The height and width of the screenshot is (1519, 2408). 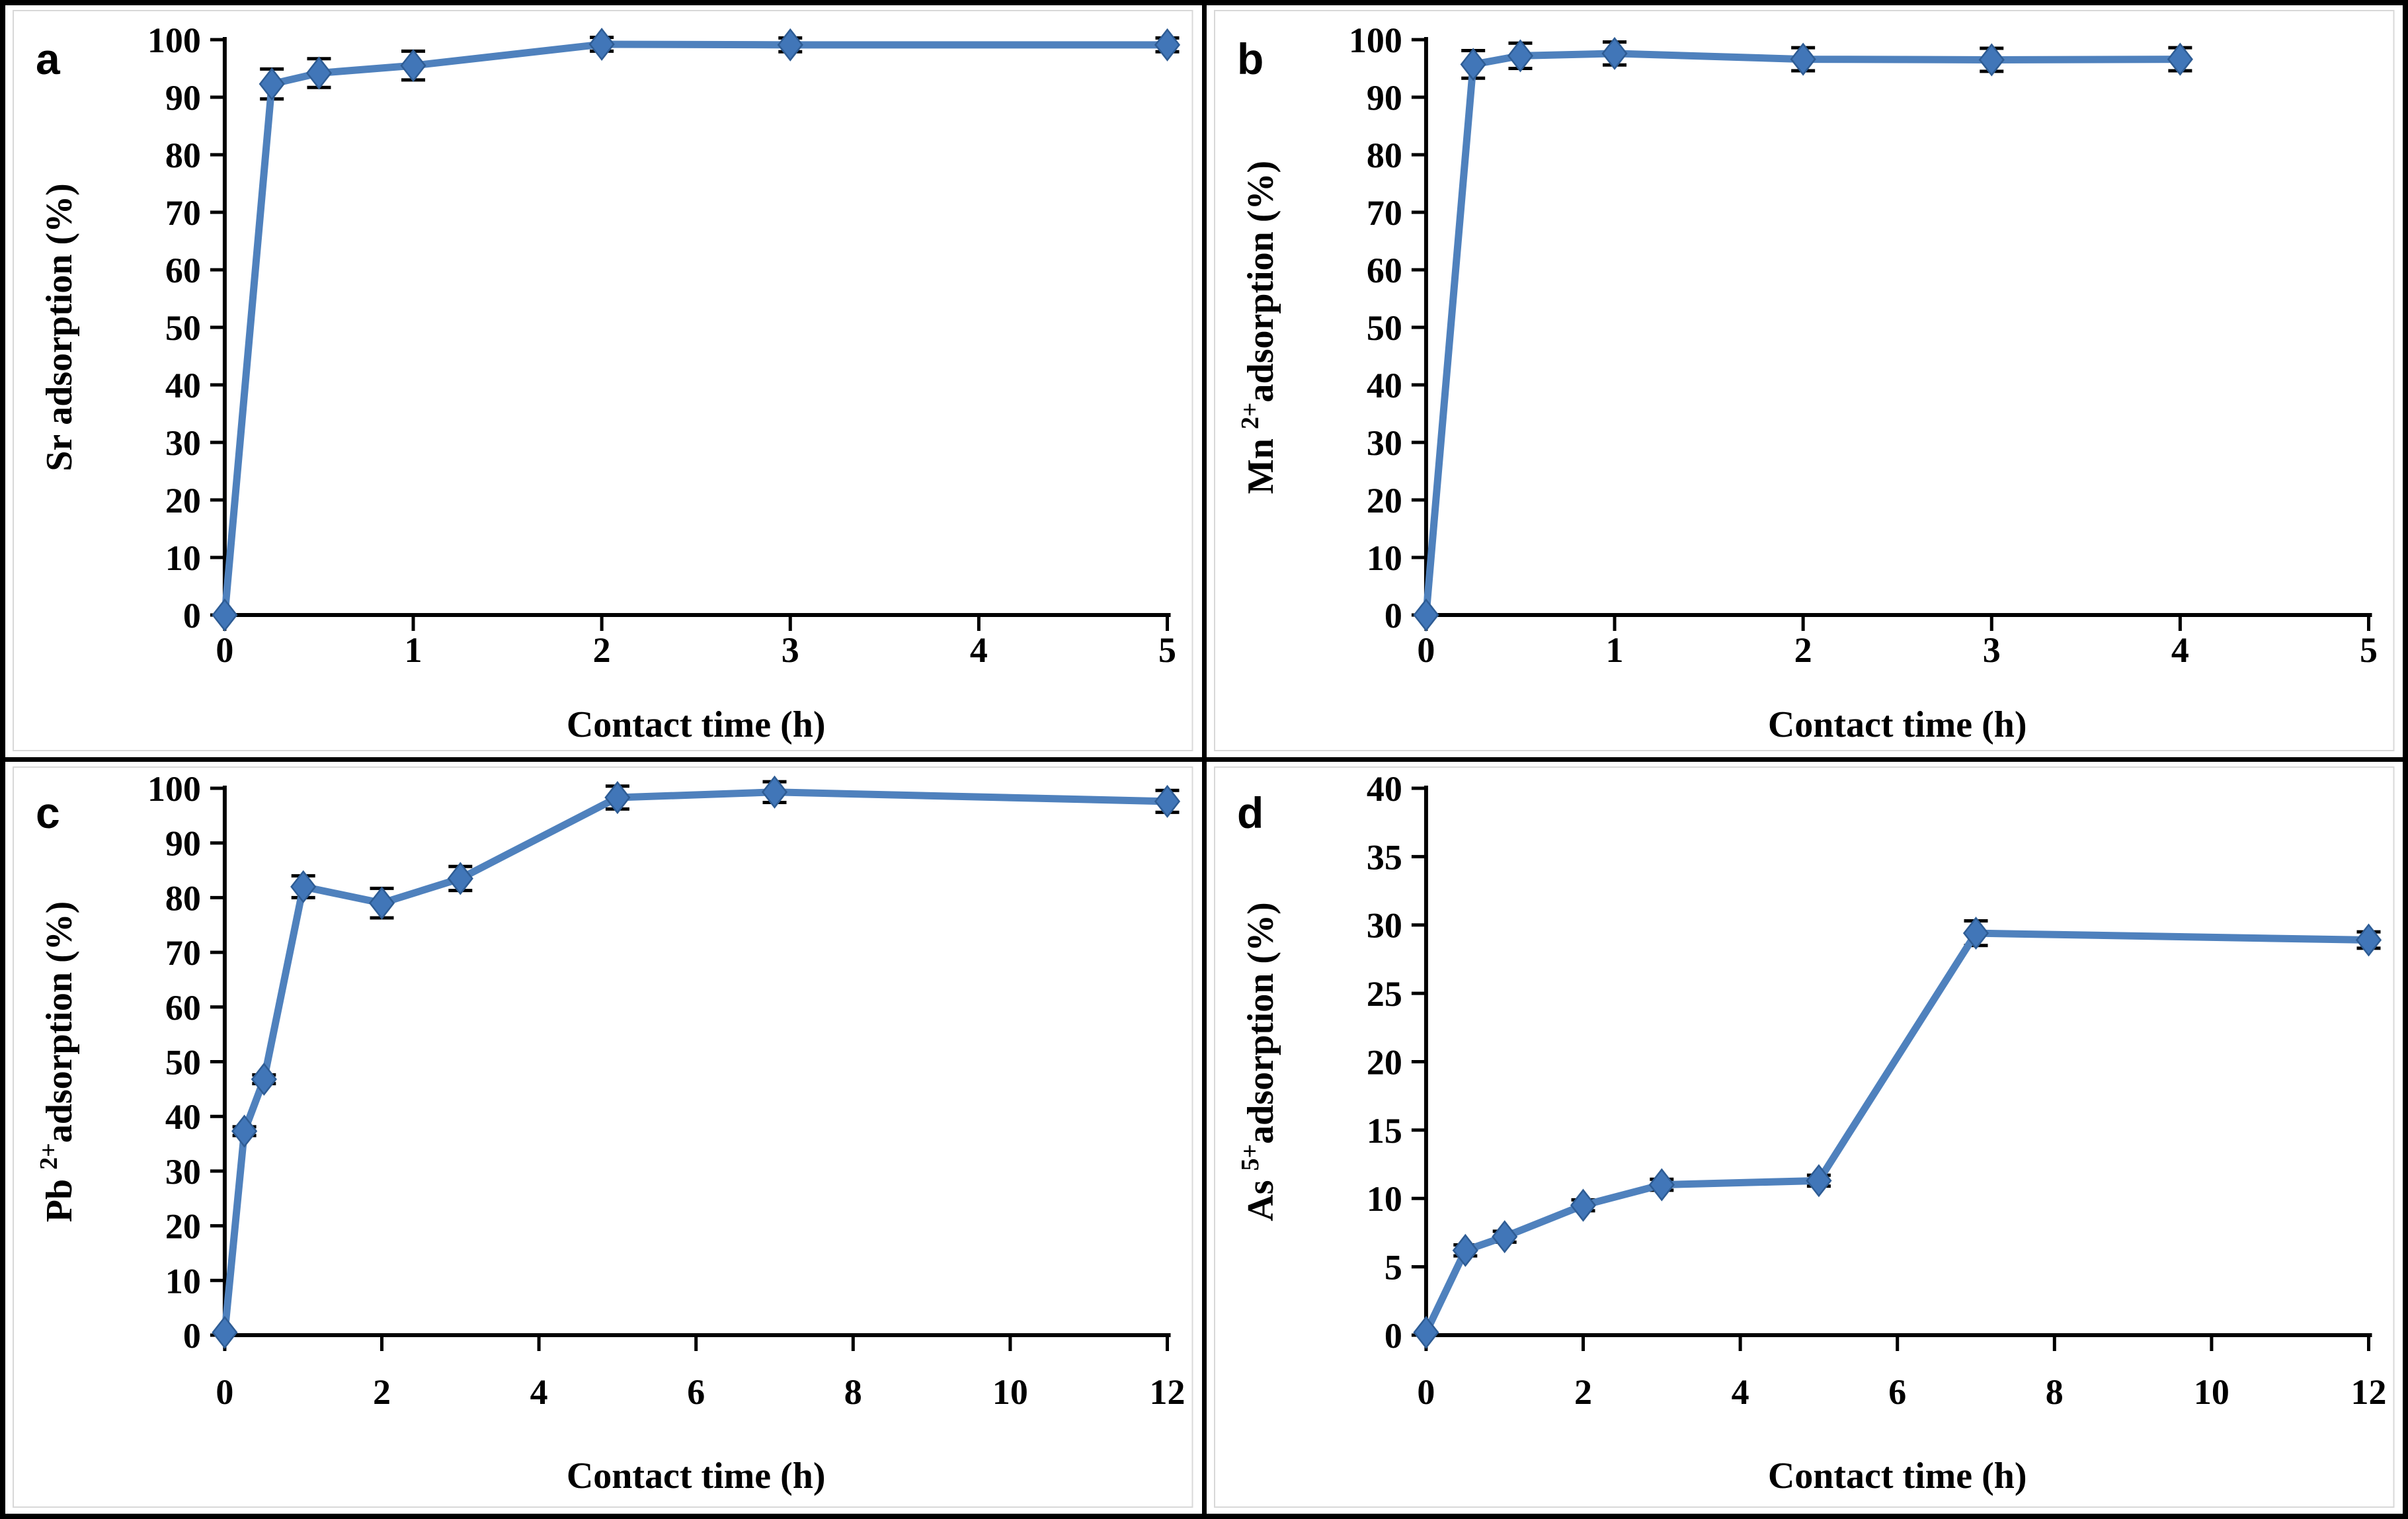 What do you see at coordinates (48, 58) in the screenshot?
I see `panel-letter: a` at bounding box center [48, 58].